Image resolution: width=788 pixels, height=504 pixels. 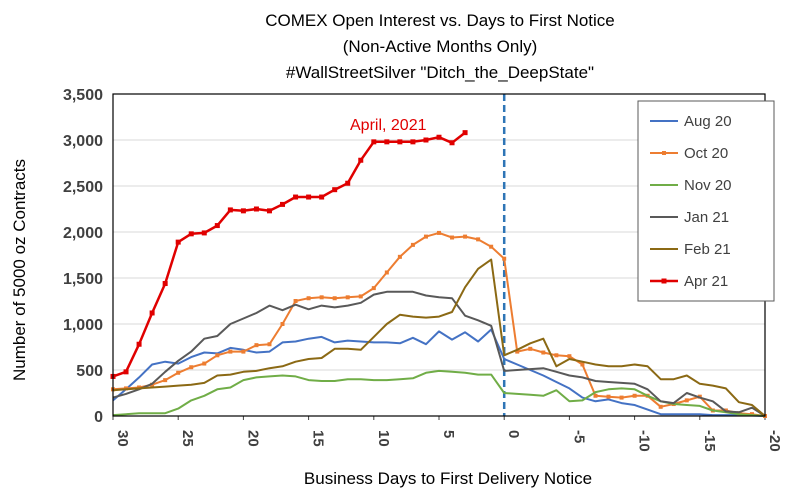 What do you see at coordinates (83, 256) in the screenshot?
I see `y-axis-tick-labels: 0 500 1,000 1,500 2,000 2,500 3,000 3,500` at bounding box center [83, 256].